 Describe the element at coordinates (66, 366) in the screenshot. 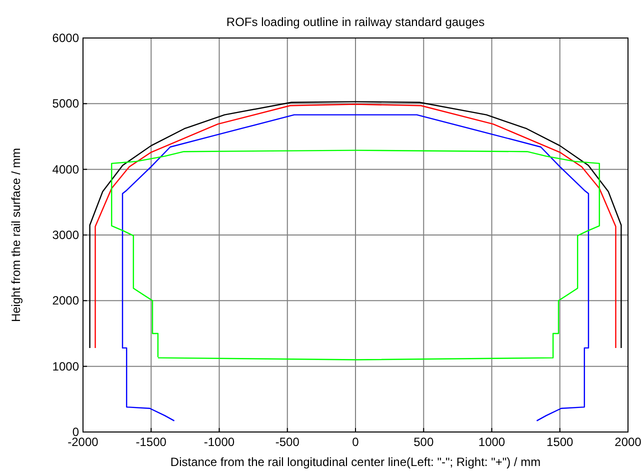

I see `y-tick-label: 1000` at that location.